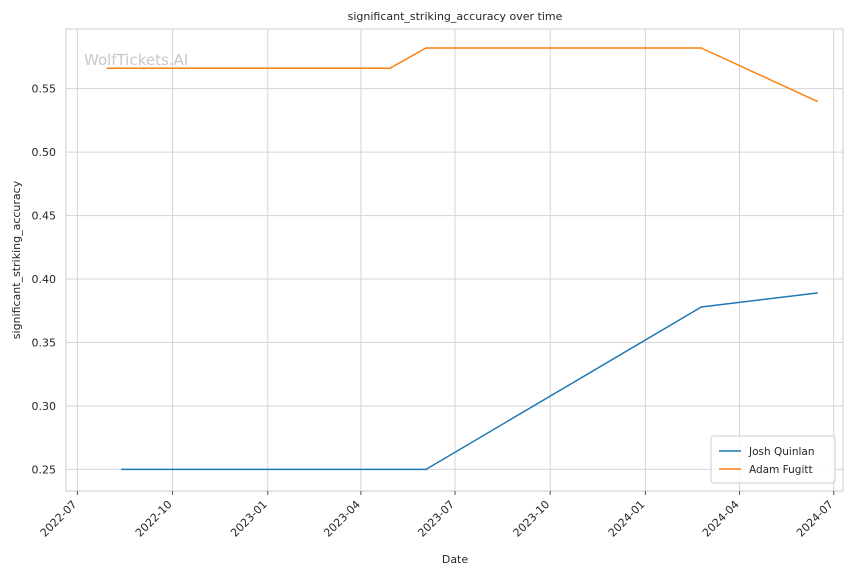  Describe the element at coordinates (455, 559) in the screenshot. I see `x-axis-title: Date` at that location.